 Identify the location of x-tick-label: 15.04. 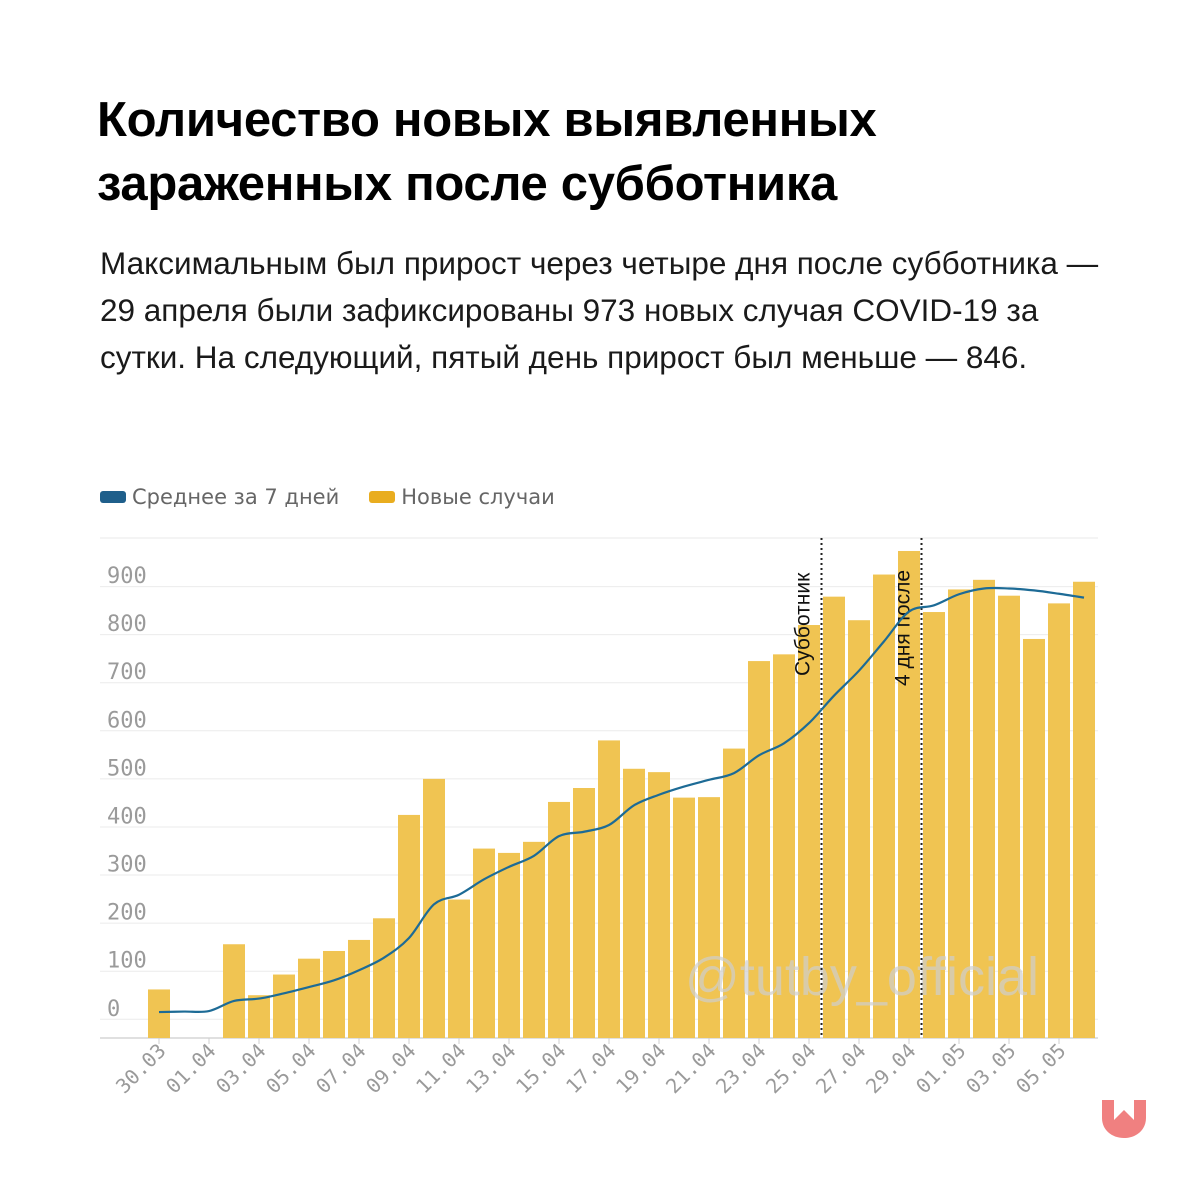
(541, 1069).